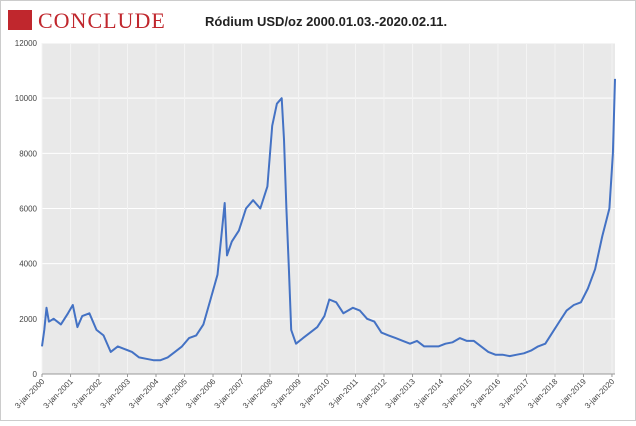 This screenshot has width=636, height=426. What do you see at coordinates (28, 319) in the screenshot?
I see `y-tick-label: 2000` at bounding box center [28, 319].